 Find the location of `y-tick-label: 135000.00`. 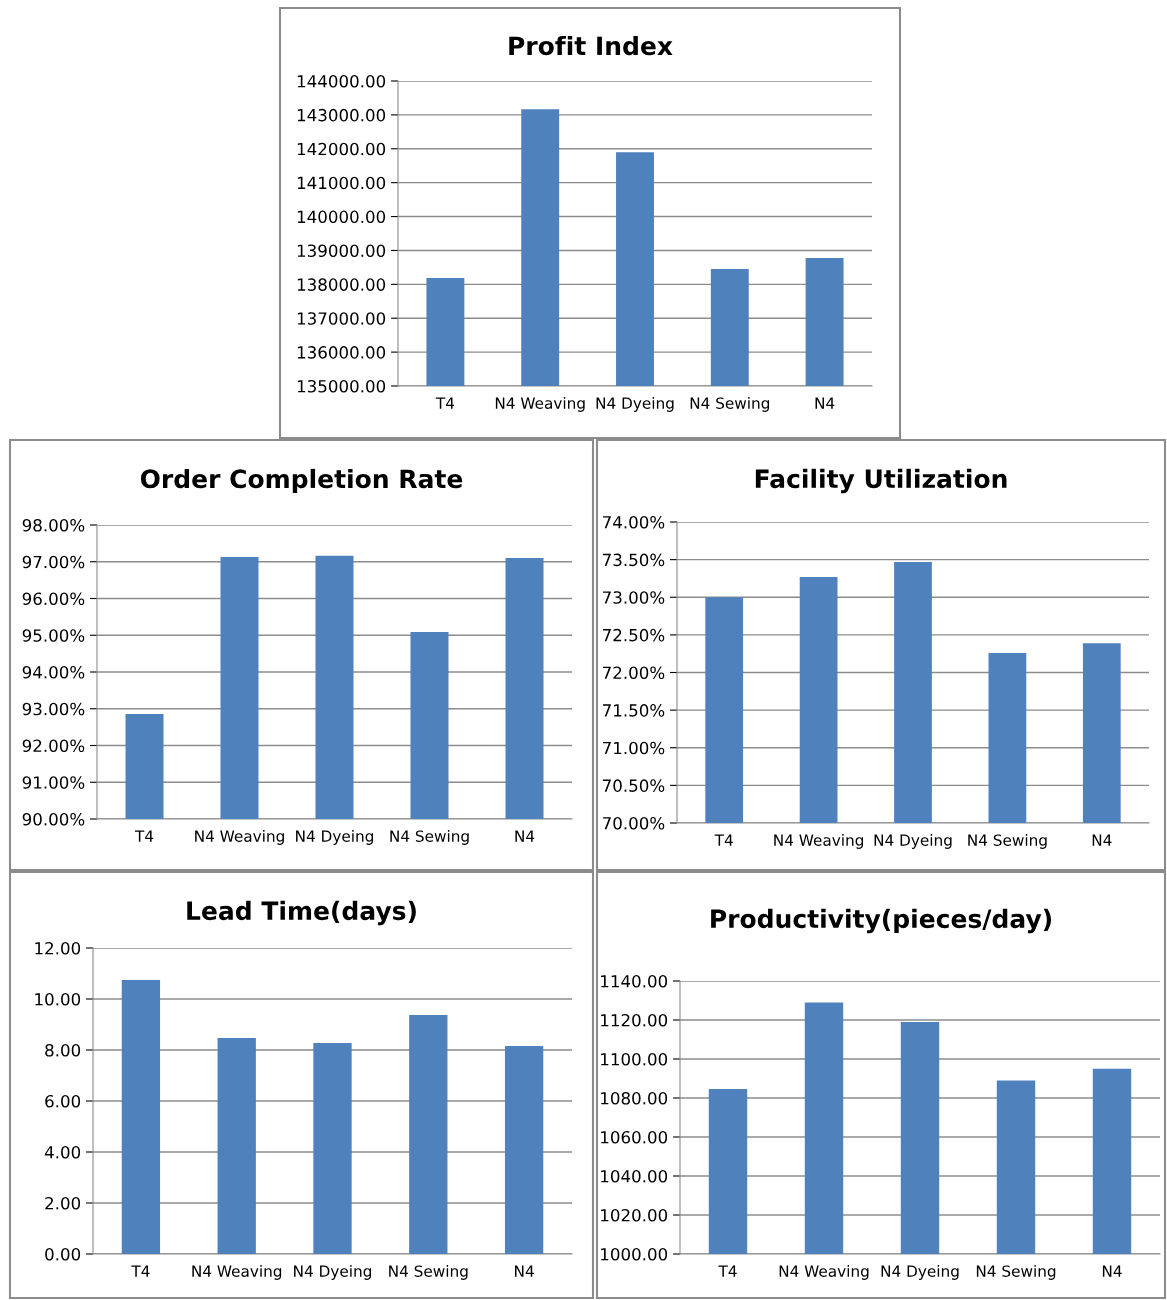

y-tick-label: 135000.00 is located at coordinates (341, 386).